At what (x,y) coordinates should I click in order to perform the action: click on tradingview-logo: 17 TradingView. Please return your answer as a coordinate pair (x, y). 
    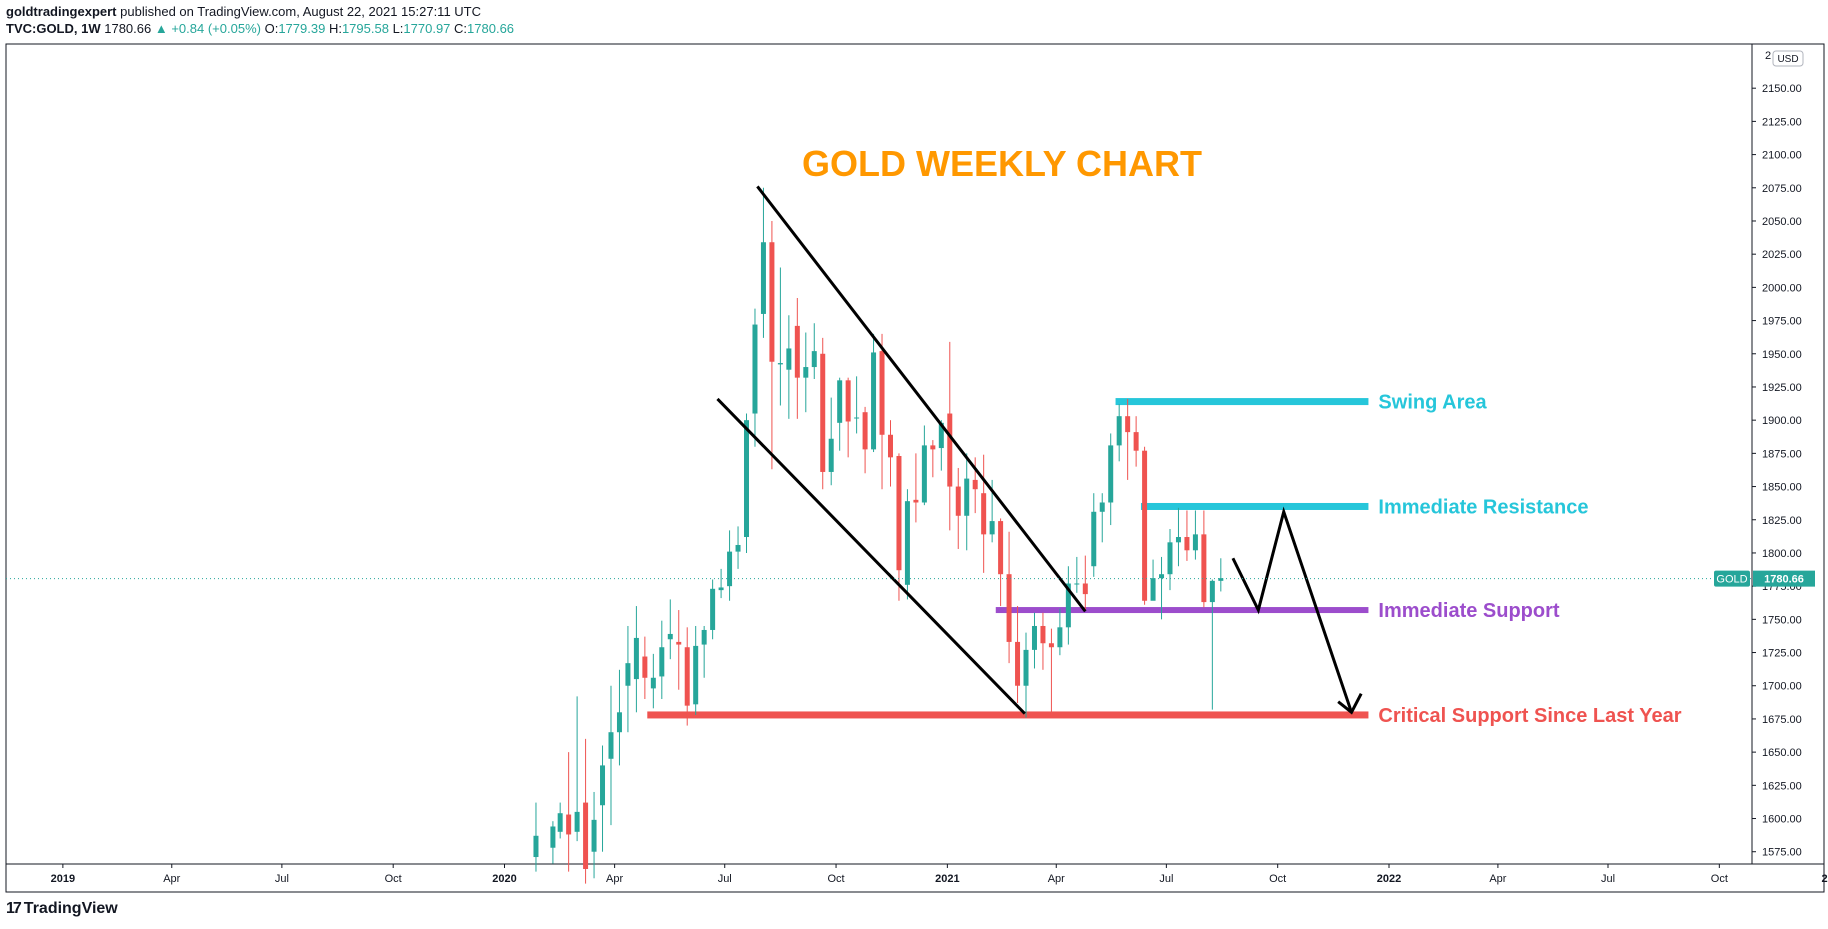
    Looking at the image, I should click on (62, 909).